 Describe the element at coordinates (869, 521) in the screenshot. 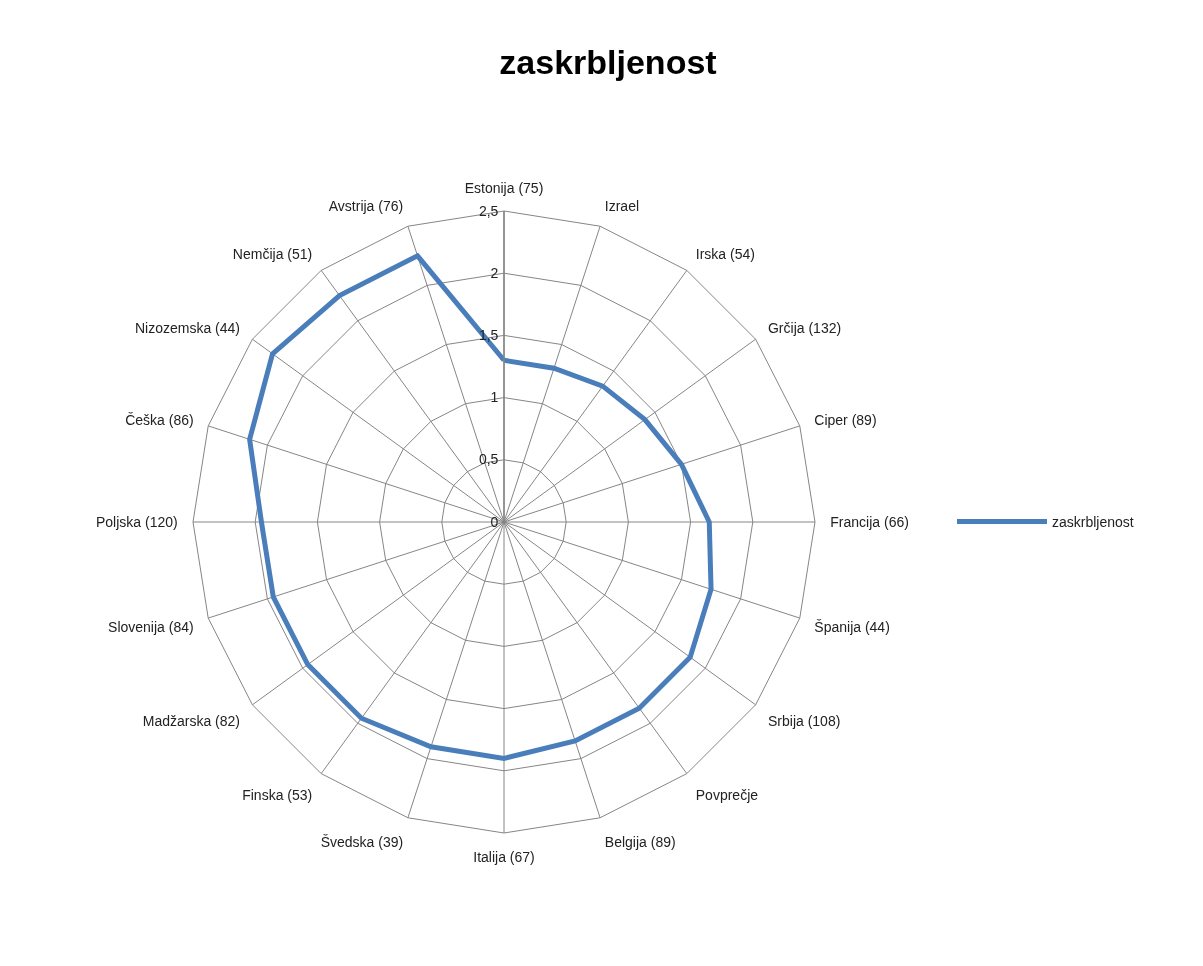

I see `spoke-label: Francija (66)` at that location.